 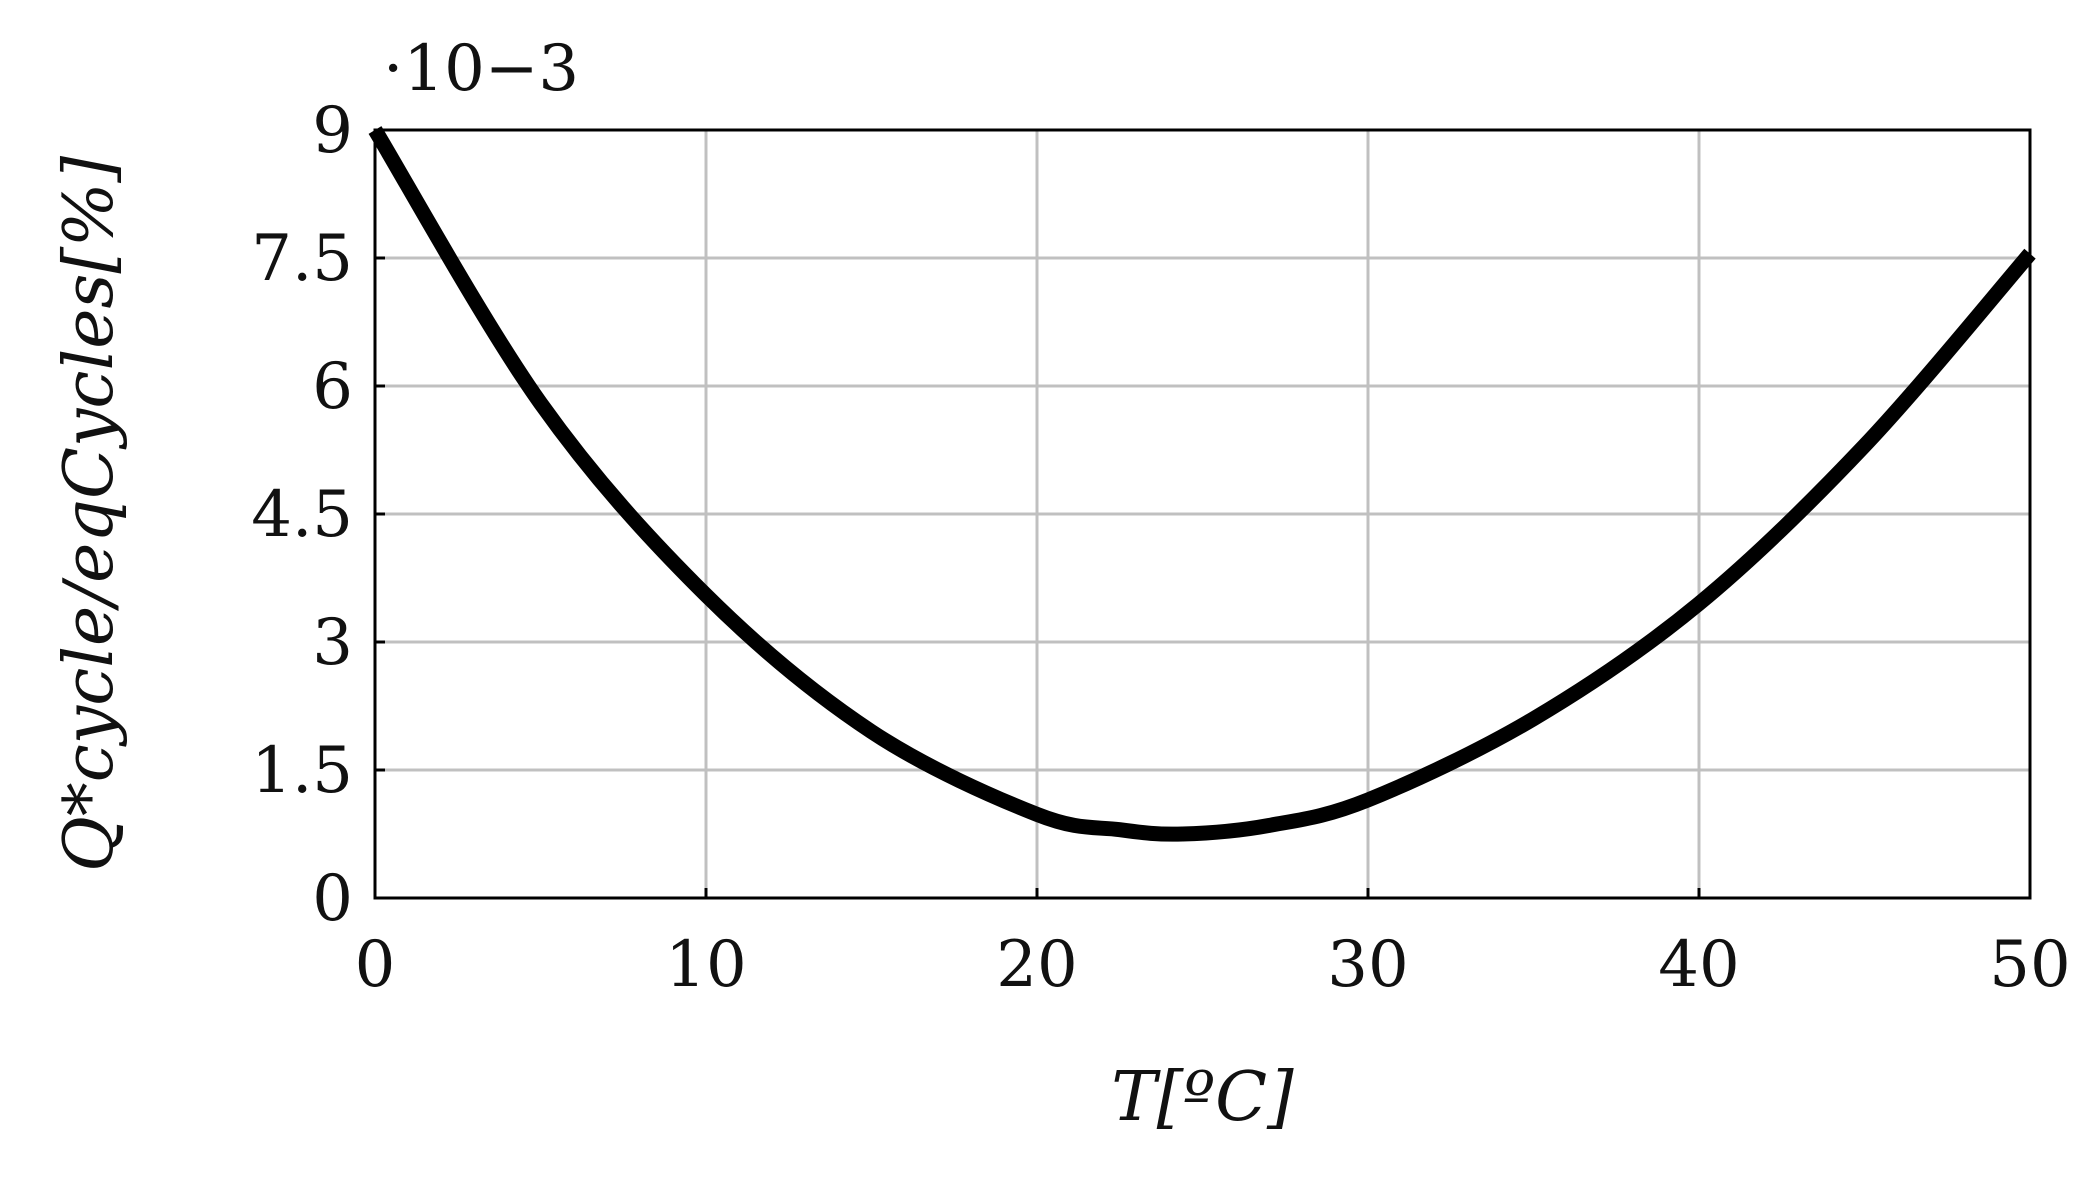 What do you see at coordinates (302, 515) in the screenshot?
I see `y-tick-label: 4.5` at bounding box center [302, 515].